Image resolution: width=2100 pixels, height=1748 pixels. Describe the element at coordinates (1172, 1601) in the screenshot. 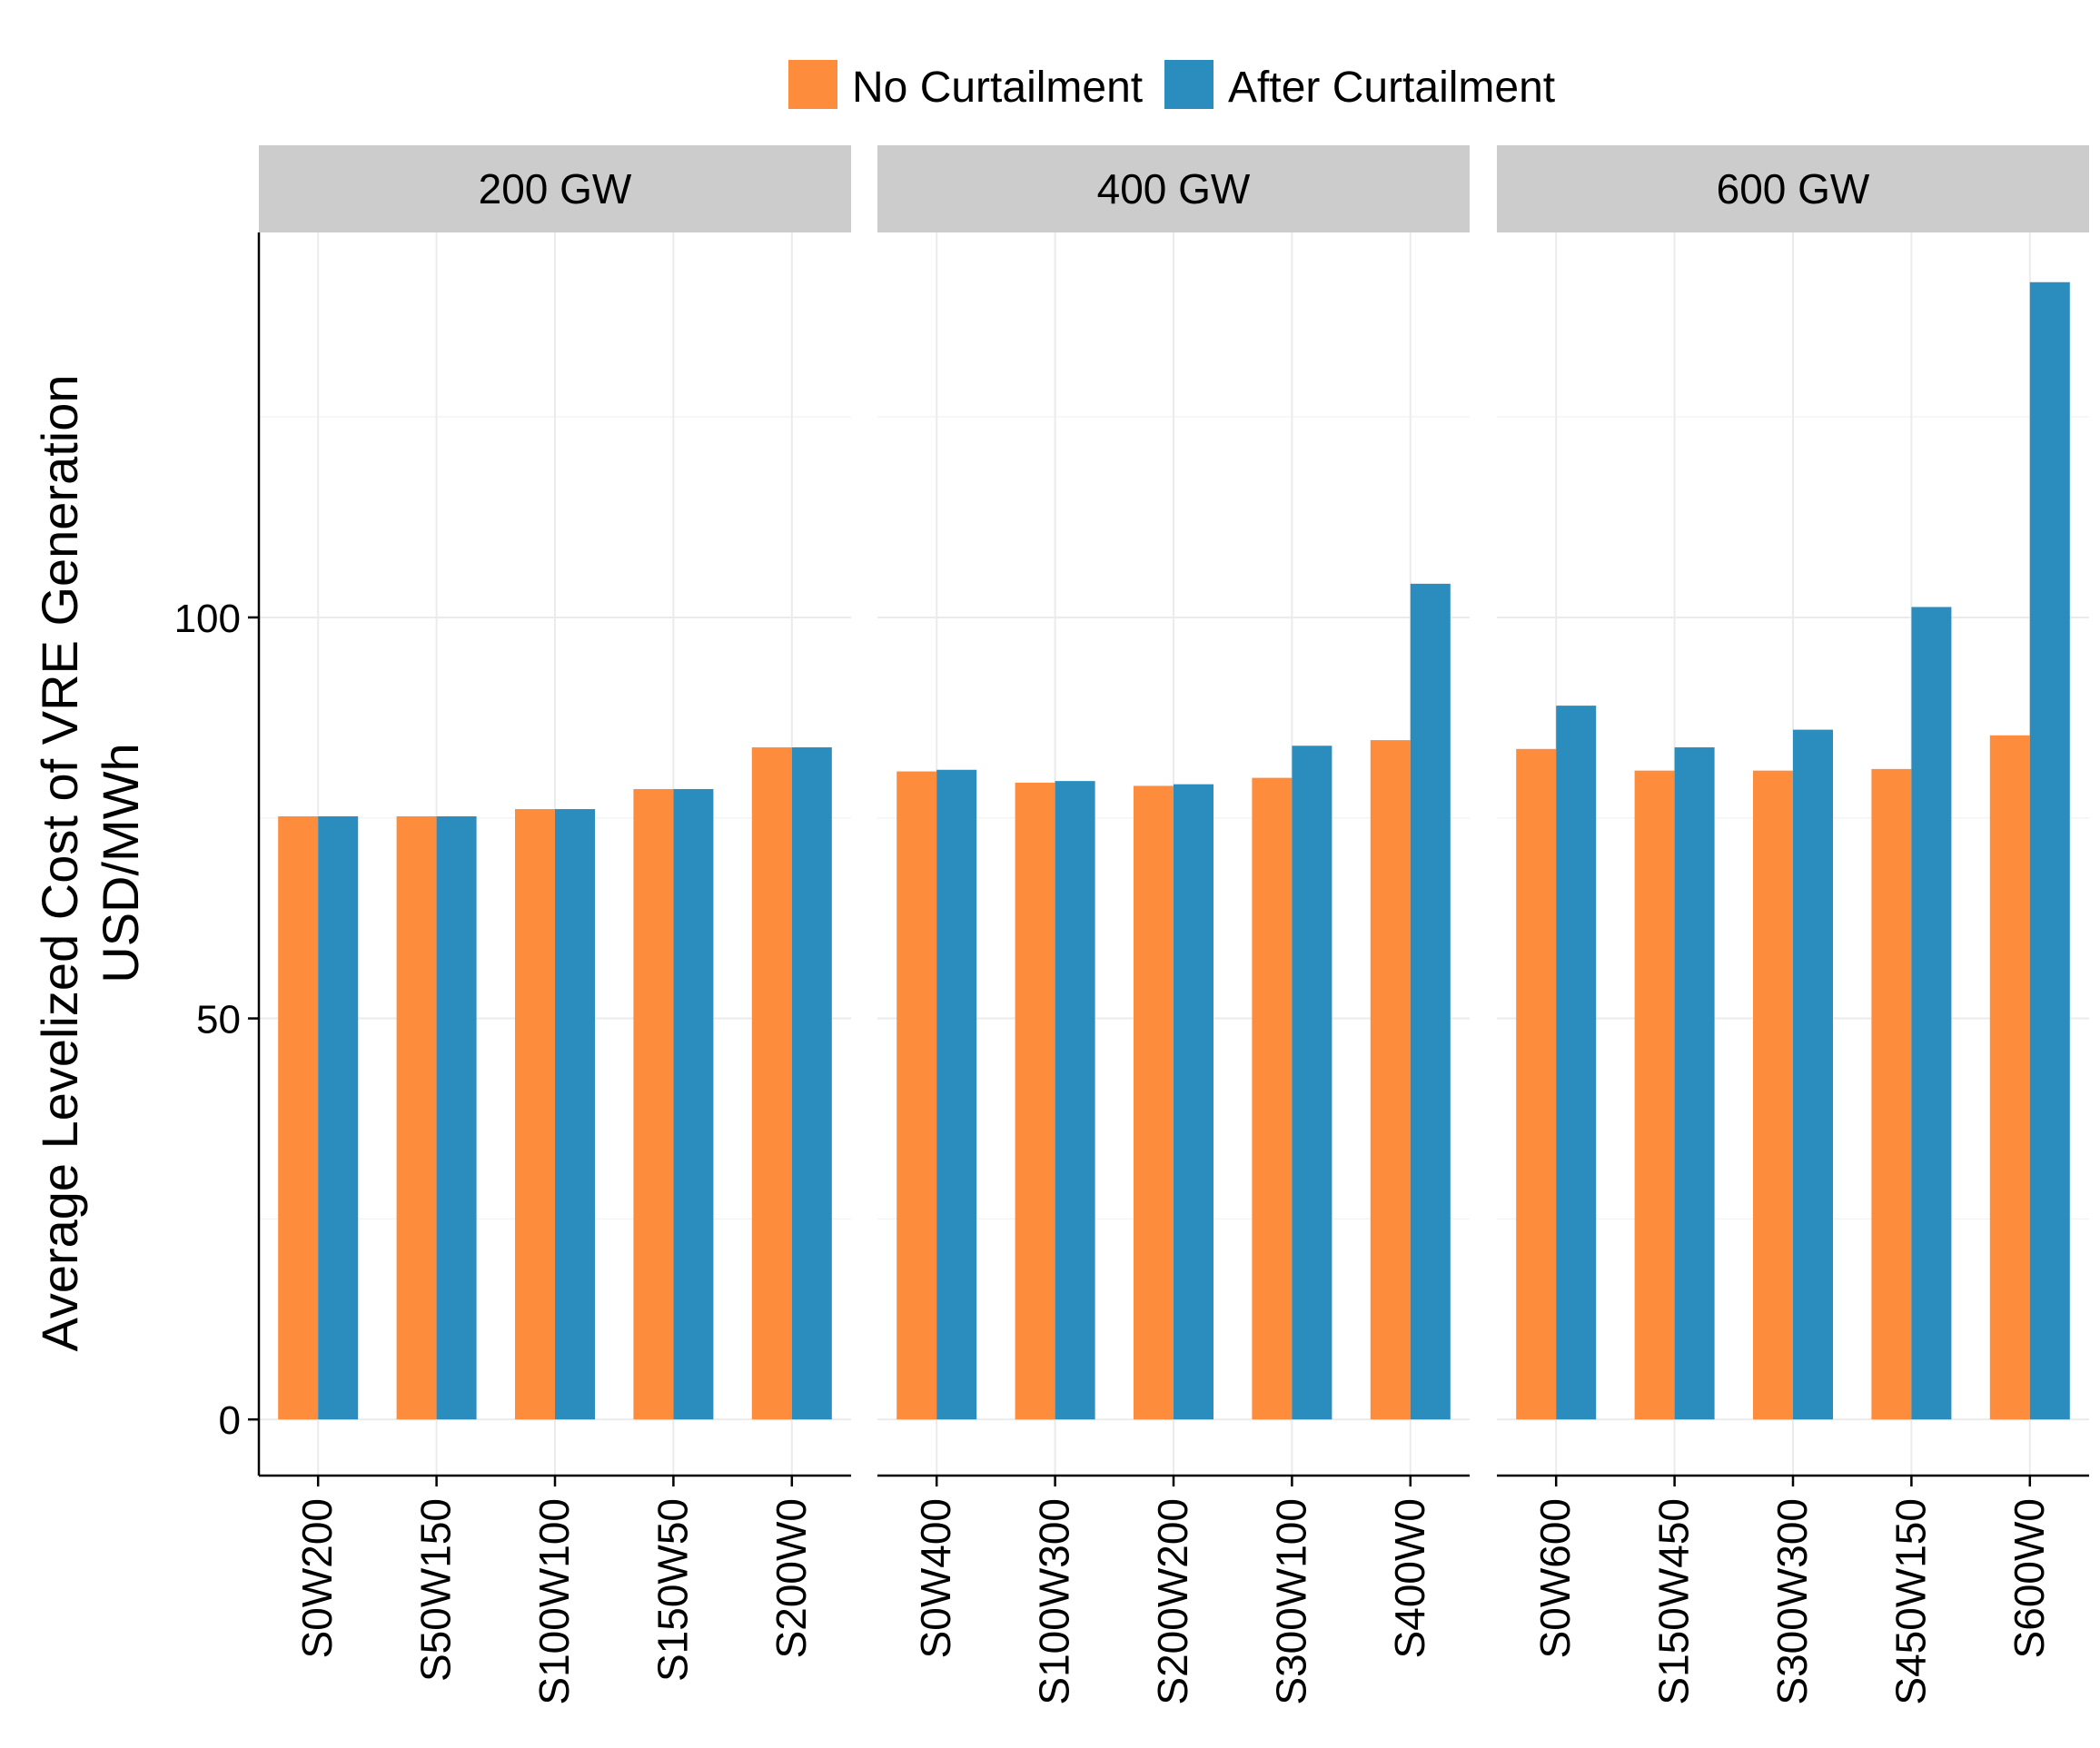

I see `x-tick-label-1-2: S200W200` at that location.